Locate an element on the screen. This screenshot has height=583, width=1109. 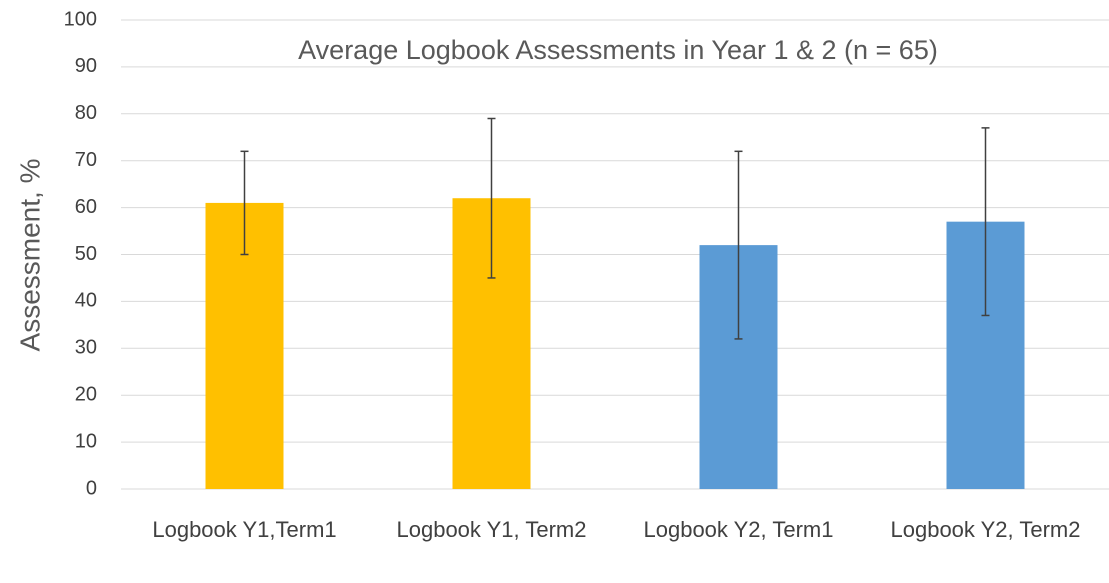
y-tick-label: 40 is located at coordinates (86, 301).